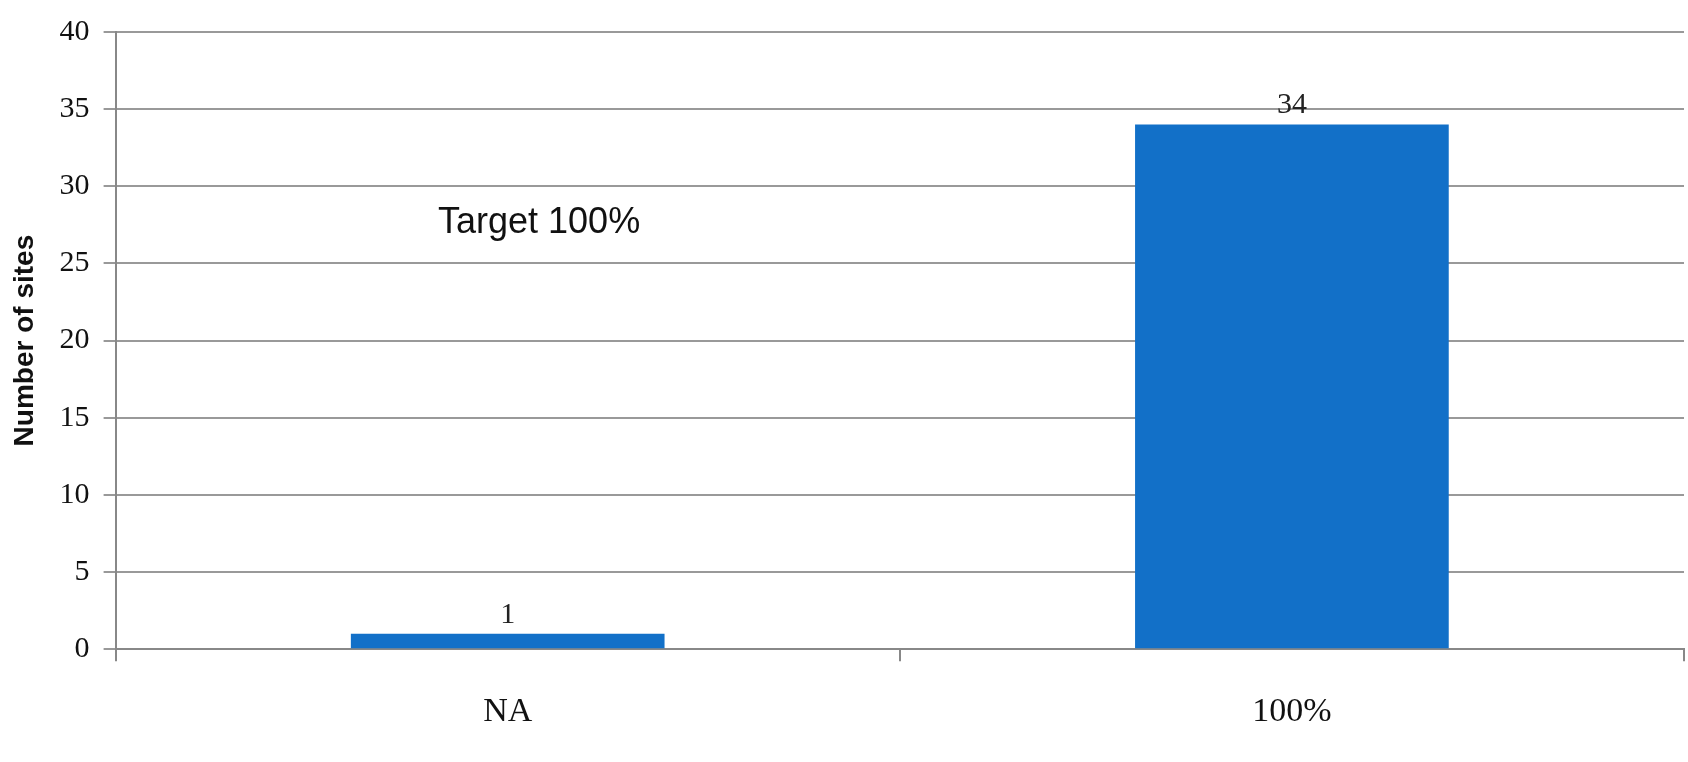  Describe the element at coordinates (23, 340) in the screenshot. I see `y-axis-title: Number of sites` at that location.